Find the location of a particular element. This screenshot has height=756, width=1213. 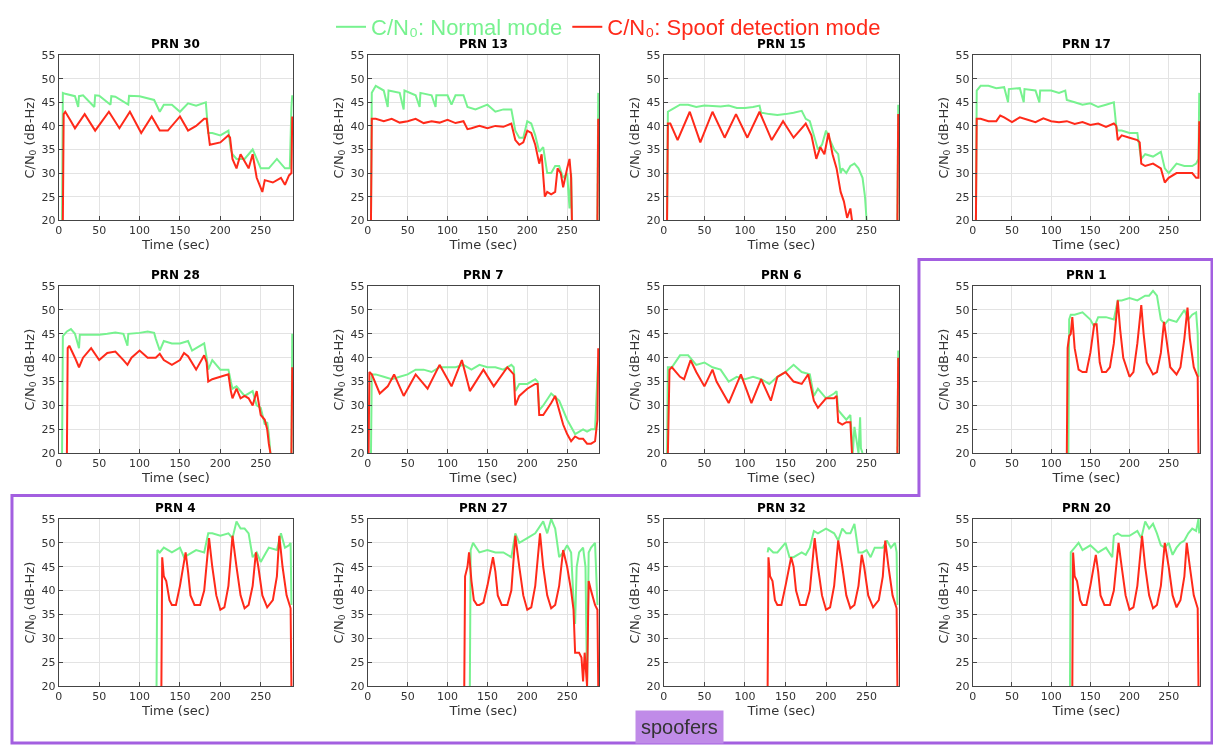

chart-title: PRN 20 is located at coordinates (1086, 508).